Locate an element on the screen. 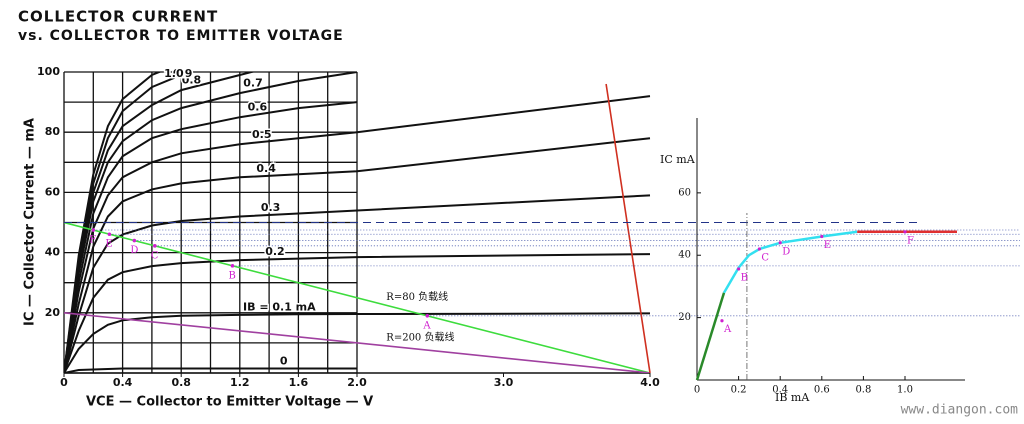 This screenshot has width=1024, height=424. series-label: 0.2 is located at coordinates (275, 251).